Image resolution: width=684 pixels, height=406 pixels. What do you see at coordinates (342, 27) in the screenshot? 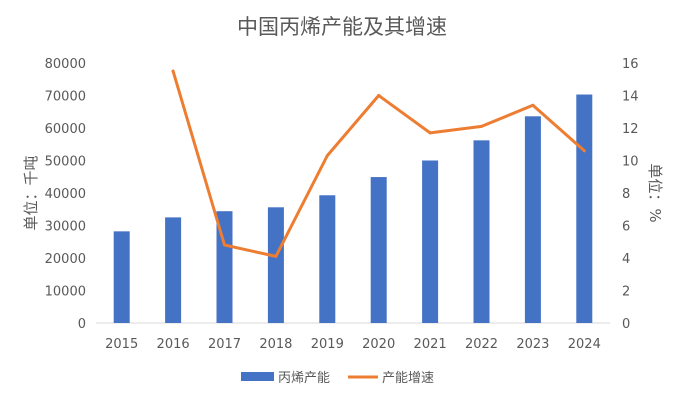
I see `chart-title: 中国丙烯产能及其增速` at bounding box center [342, 27].